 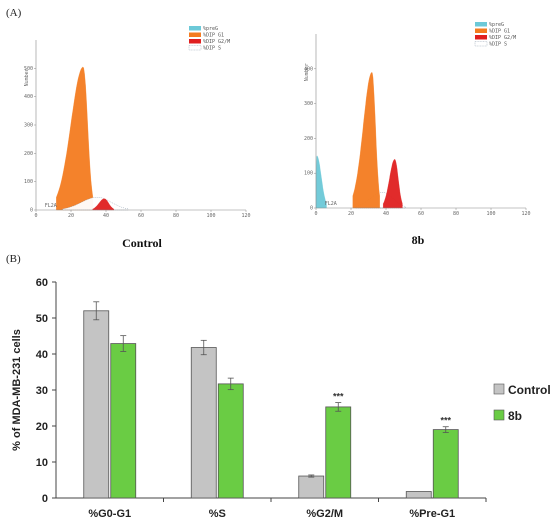 I want to click on y-tick-label: 60, so click(x=42, y=283).